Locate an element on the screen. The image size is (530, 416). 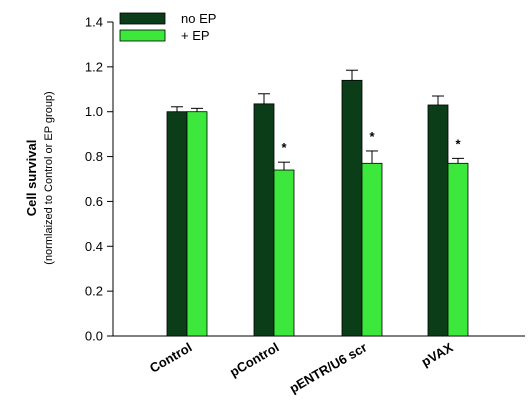
legend-label: no EP is located at coordinates (198, 18).